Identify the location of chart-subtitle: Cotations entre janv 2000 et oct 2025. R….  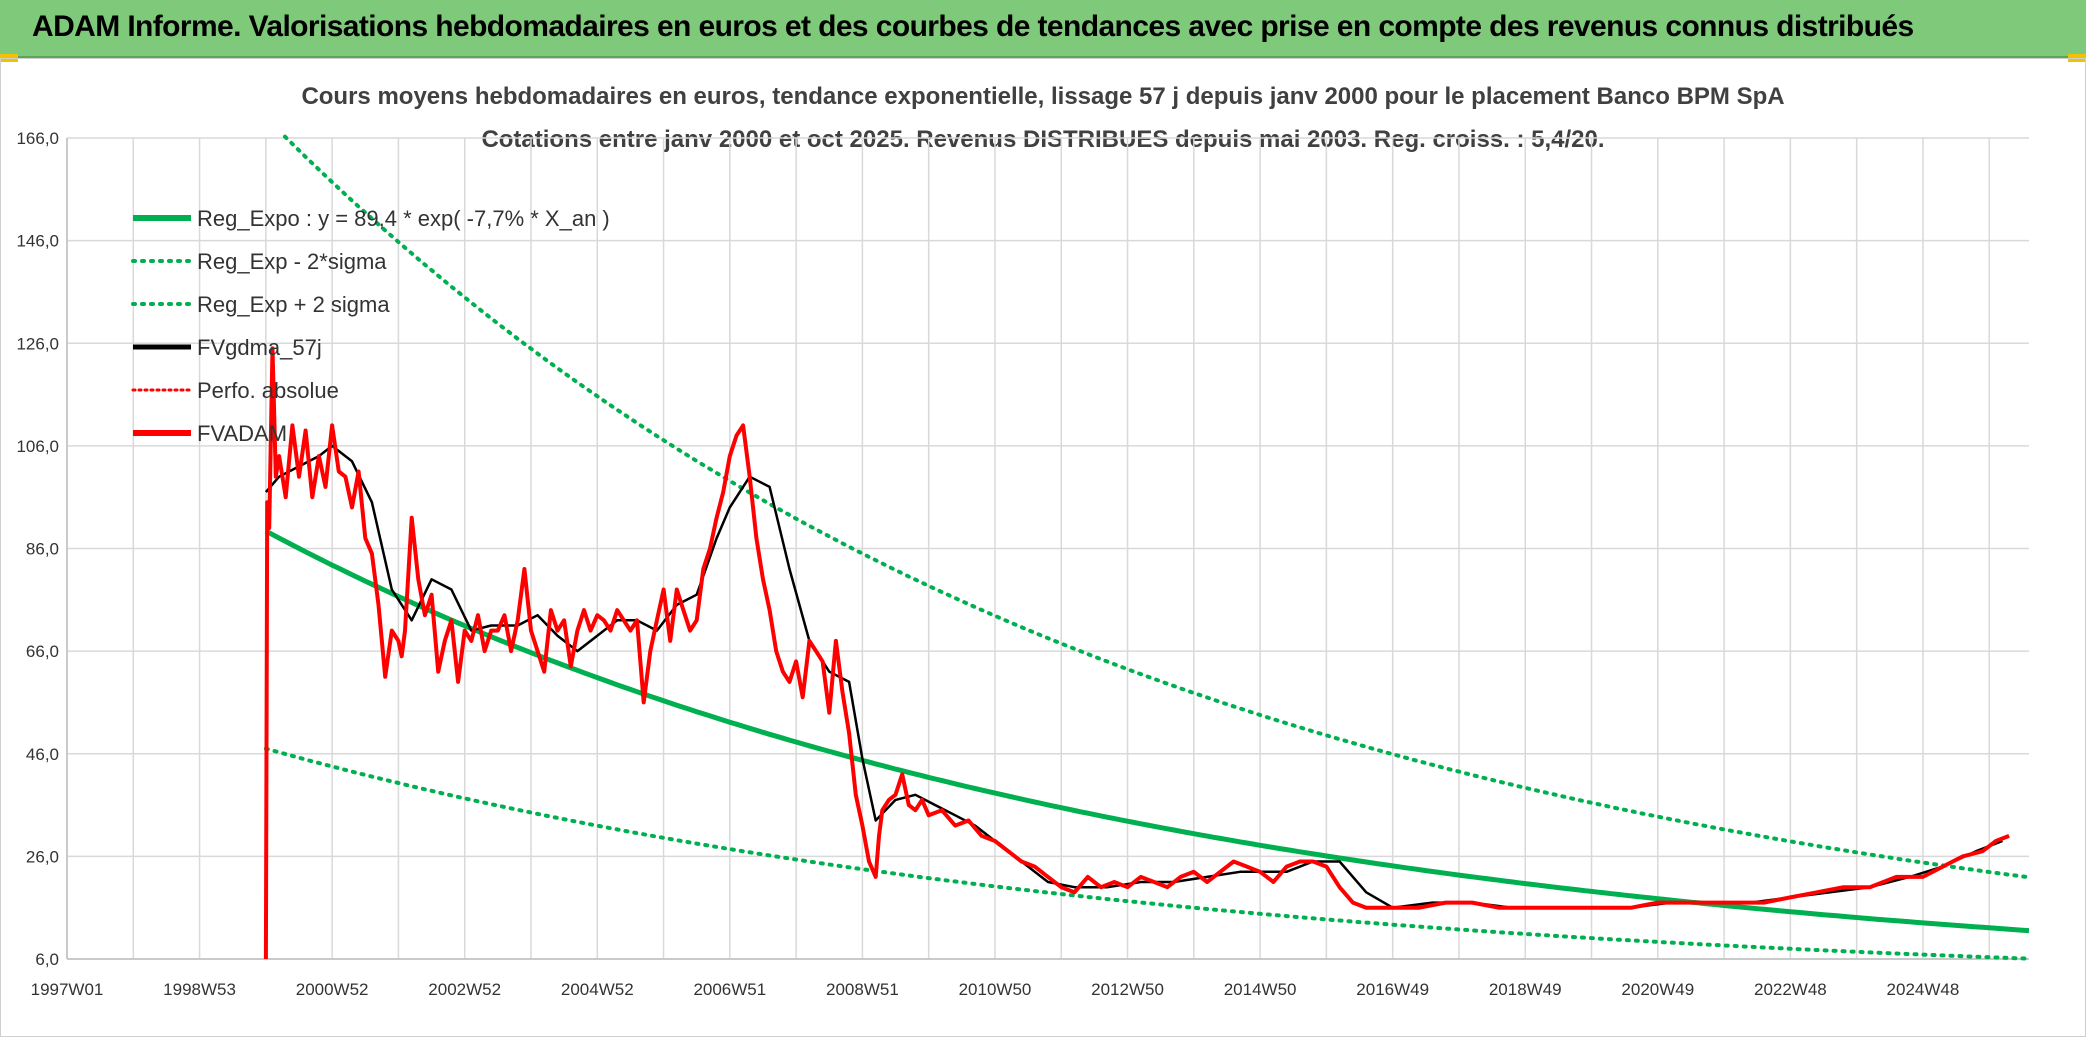
(1042, 139).